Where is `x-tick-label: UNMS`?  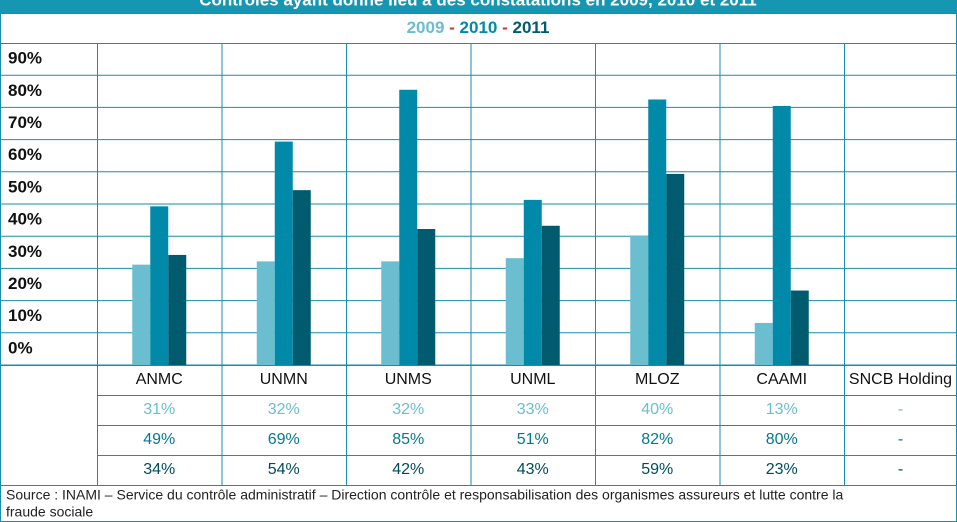
x-tick-label: UNMS is located at coordinates (408, 379).